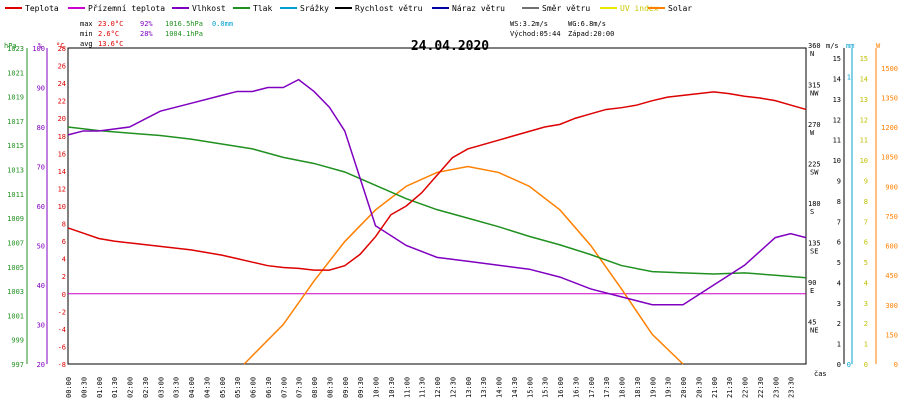 The image size is (900, 400). Describe the element at coordinates (889, 69) in the screenshot. I see `tick-solar-10: 1500` at that location.